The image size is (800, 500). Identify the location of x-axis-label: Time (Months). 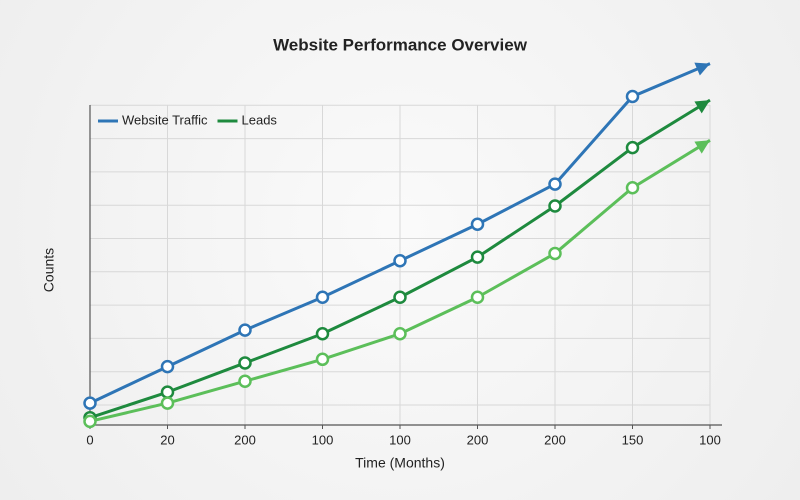
(400, 463).